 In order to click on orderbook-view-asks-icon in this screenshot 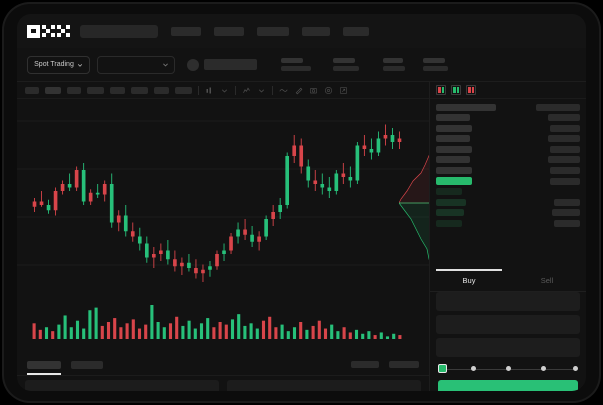, I will do `click(471, 90)`.